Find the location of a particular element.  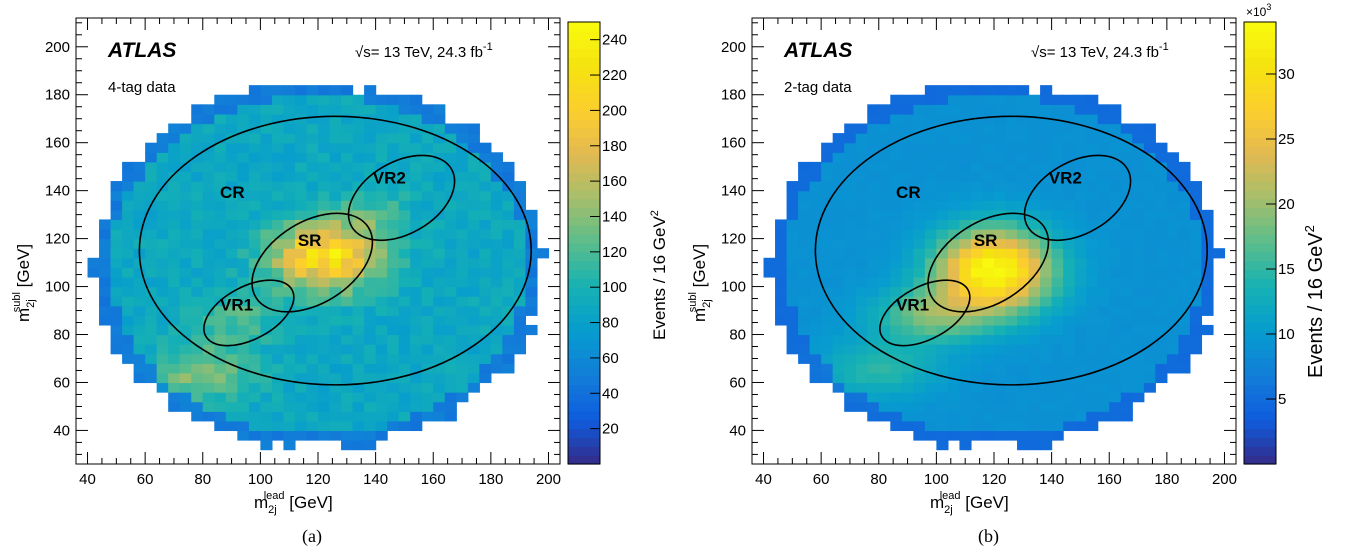

y-tick-label: 40 is located at coordinates (737, 430).